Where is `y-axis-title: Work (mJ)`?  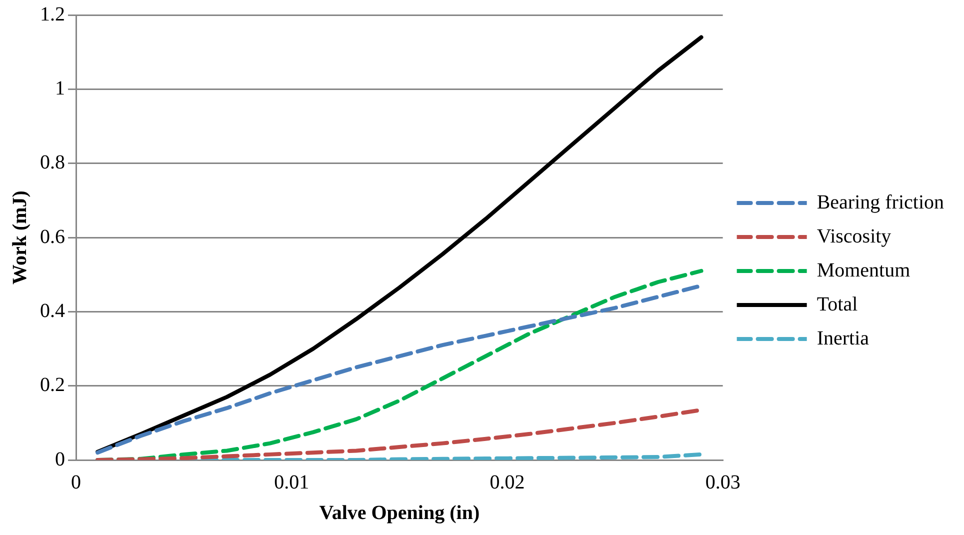 y-axis-title: Work (mJ) is located at coordinates (20, 237).